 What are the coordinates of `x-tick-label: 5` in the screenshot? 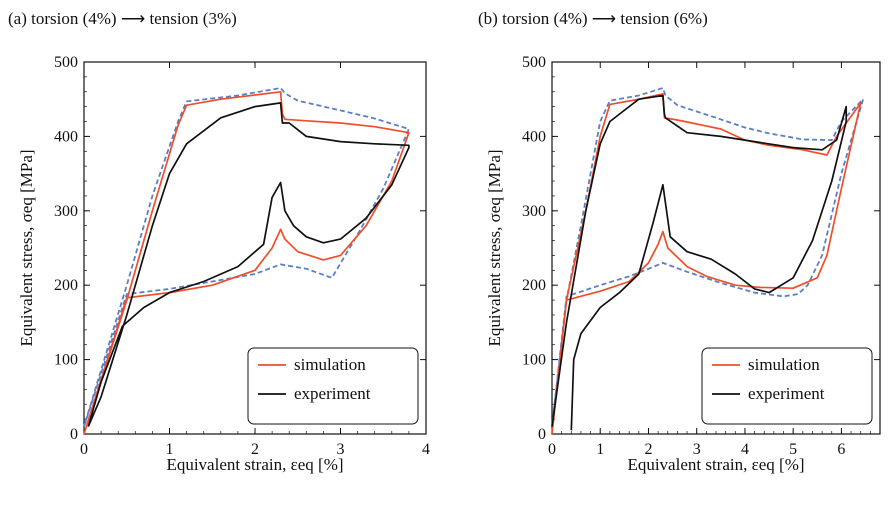 It's located at (793, 449).